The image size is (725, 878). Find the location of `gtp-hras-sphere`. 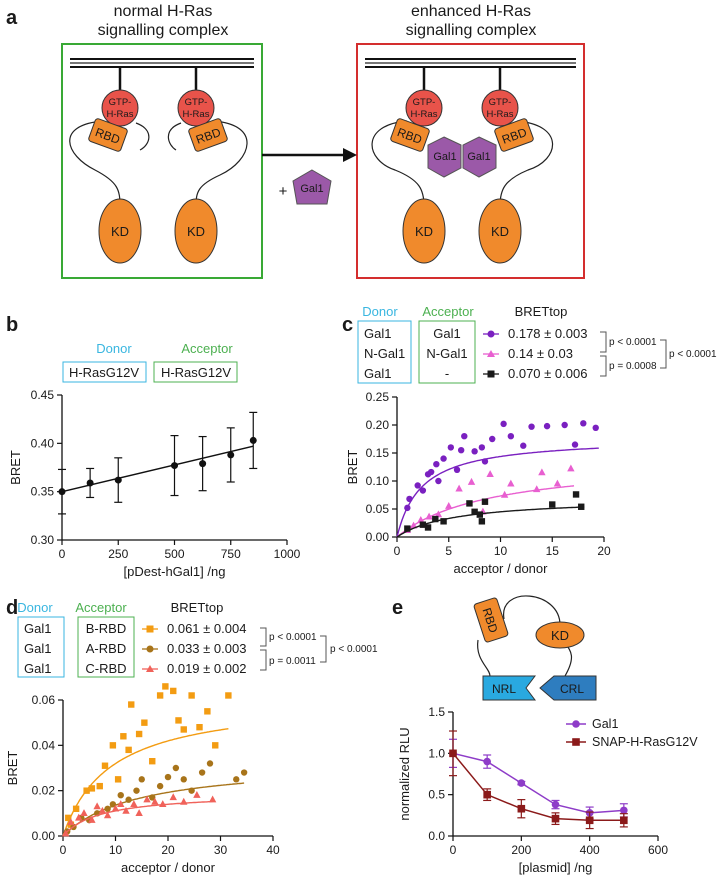

gtp-hras-sphere is located at coordinates (196, 108).